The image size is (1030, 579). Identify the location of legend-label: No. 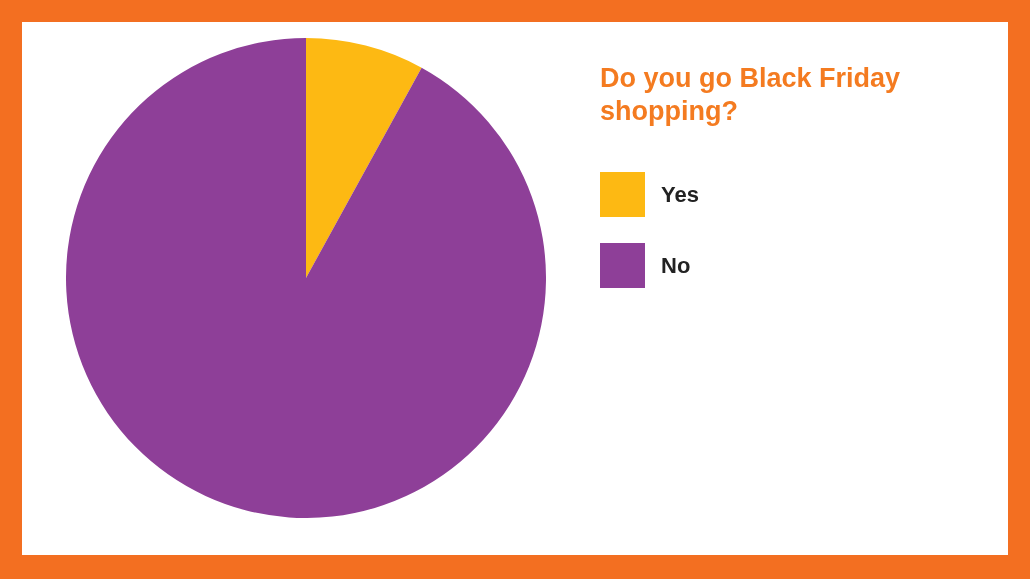
(676, 265).